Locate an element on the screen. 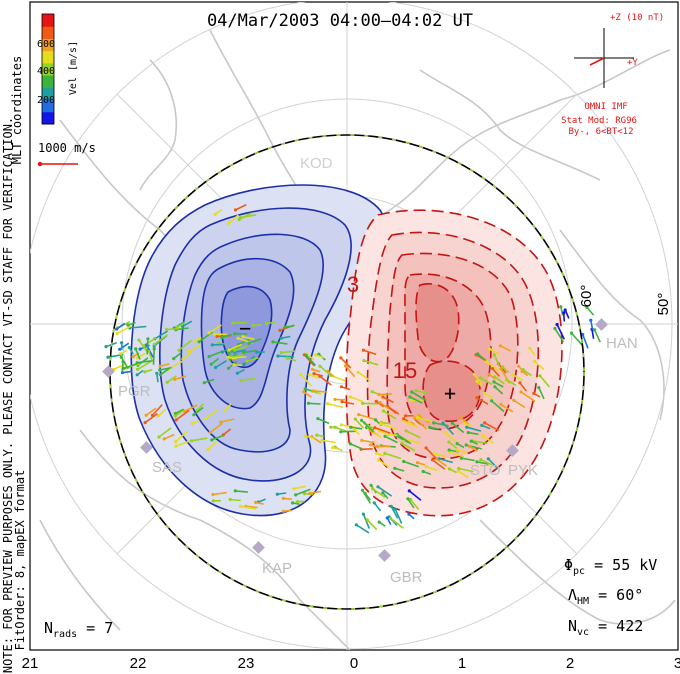 This screenshot has height=674, width=680. coords-note: MLT coordinates is located at coordinates (17, 110).